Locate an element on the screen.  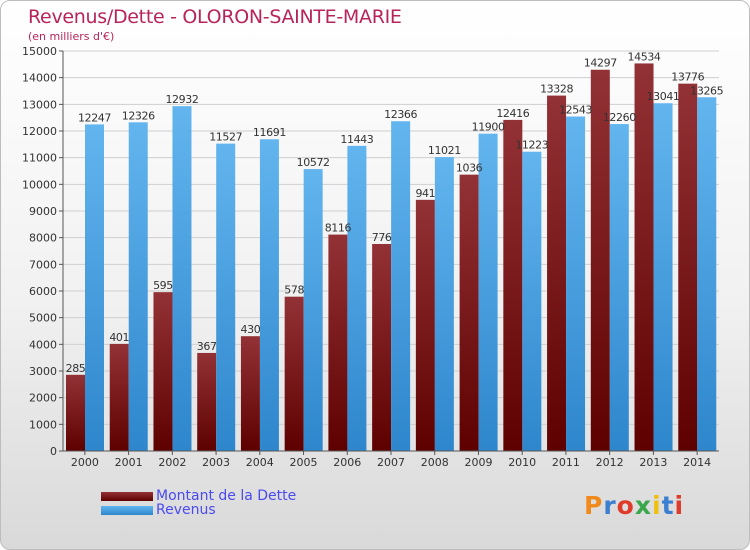
data-label: 11021 is located at coordinates (444, 150).